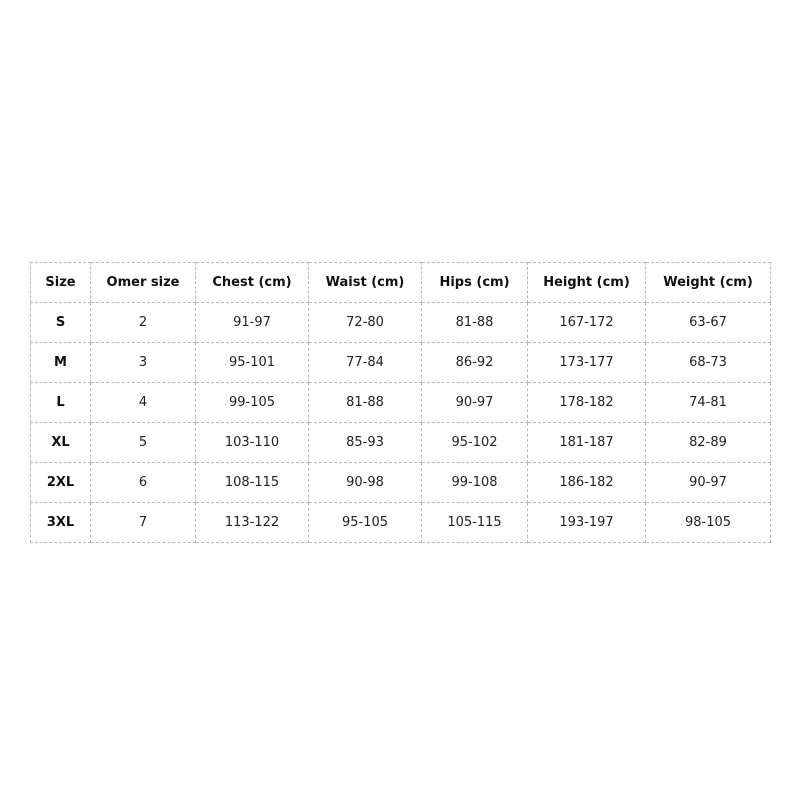 This screenshot has height=800, width=800. What do you see at coordinates (474, 482) in the screenshot?
I see `table-cell: 99-108` at bounding box center [474, 482].